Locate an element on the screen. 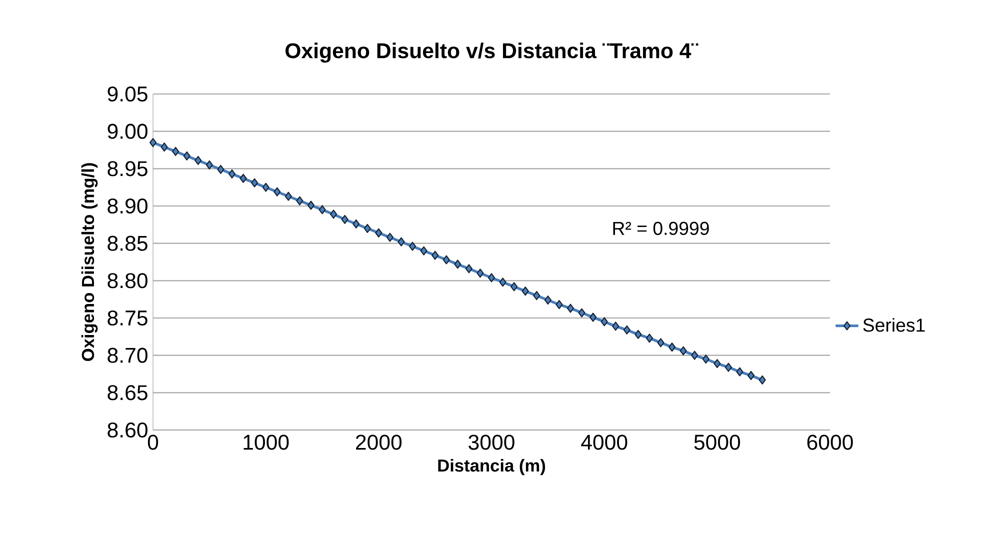 The width and height of the screenshot is (998, 547). y-tick-label: 9.05 is located at coordinates (128, 94).